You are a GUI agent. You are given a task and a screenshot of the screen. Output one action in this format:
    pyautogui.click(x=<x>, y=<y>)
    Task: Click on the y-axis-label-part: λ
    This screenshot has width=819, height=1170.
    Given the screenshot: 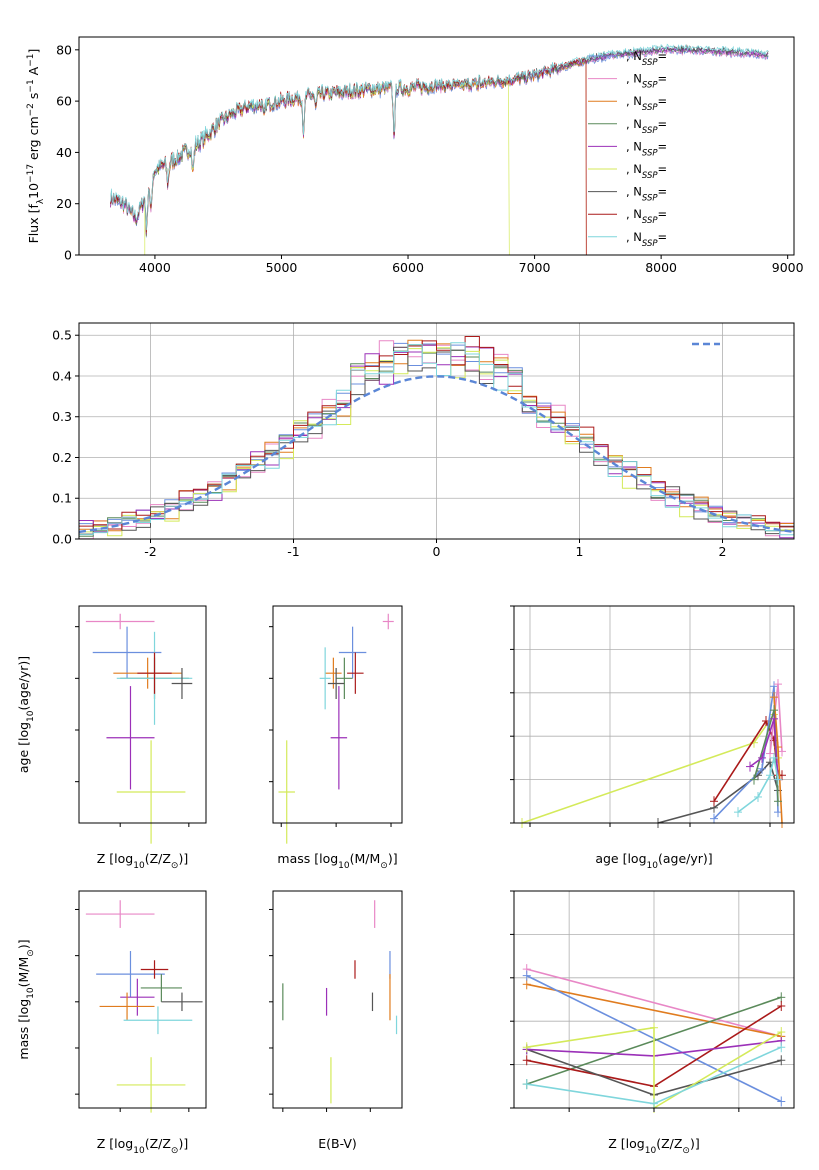 What is the action you would take?
    pyautogui.click(x=41, y=201)
    